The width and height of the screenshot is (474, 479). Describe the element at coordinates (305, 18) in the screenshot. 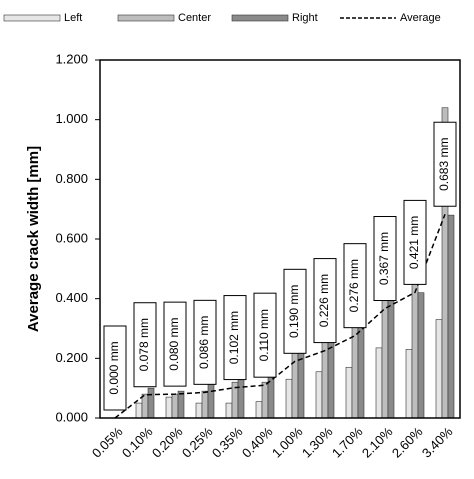

I see `legend-label: Right` at that location.